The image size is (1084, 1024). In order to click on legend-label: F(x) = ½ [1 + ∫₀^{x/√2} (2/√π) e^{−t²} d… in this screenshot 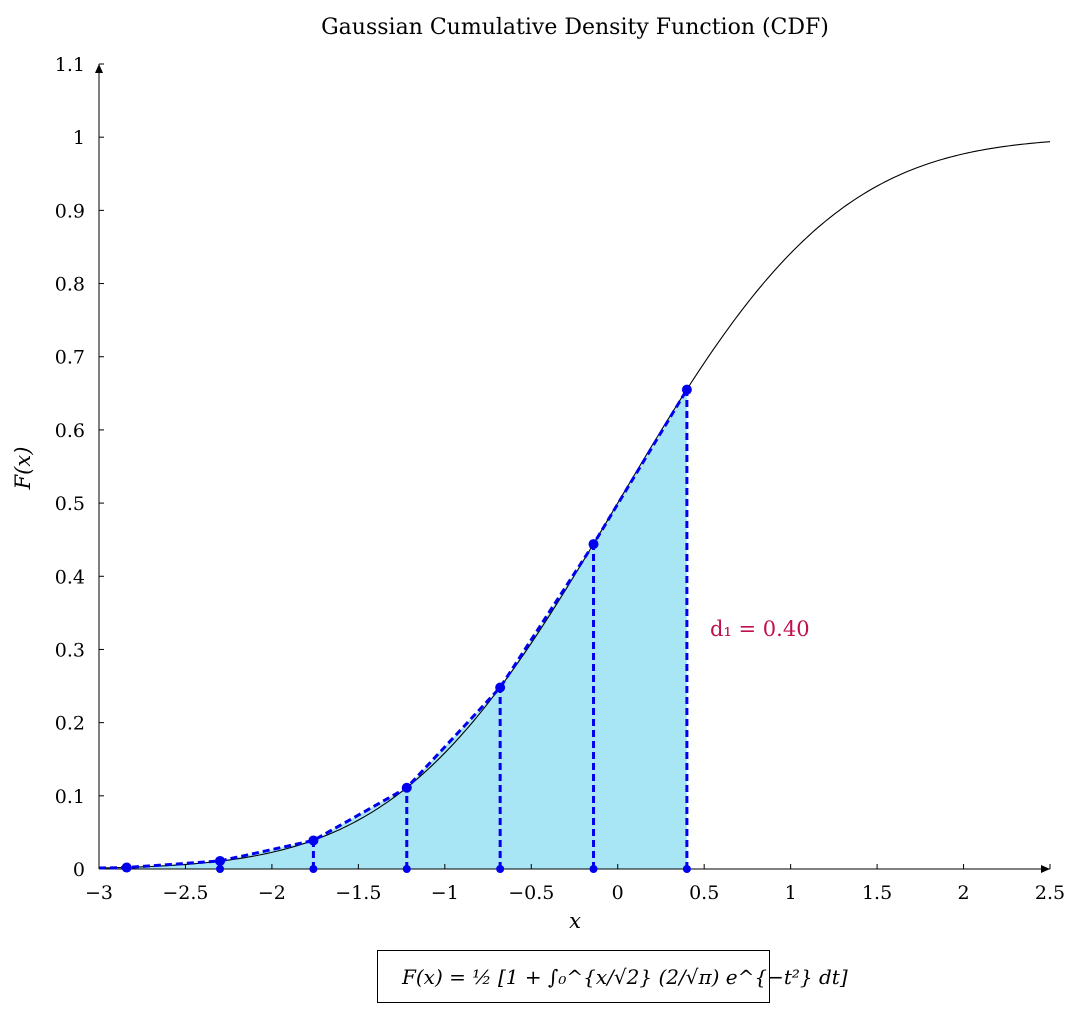, I will do `click(625, 976)`.